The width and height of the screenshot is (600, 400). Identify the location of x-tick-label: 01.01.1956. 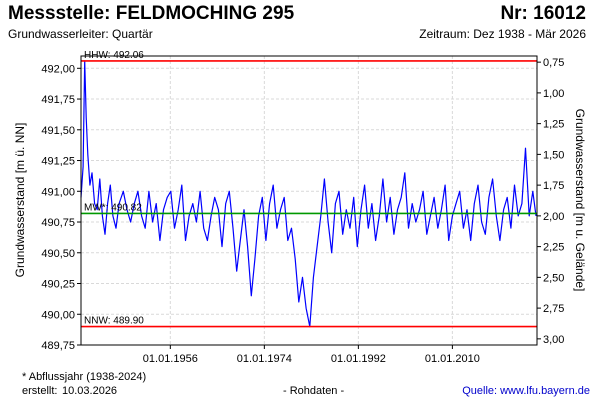
(170, 359).